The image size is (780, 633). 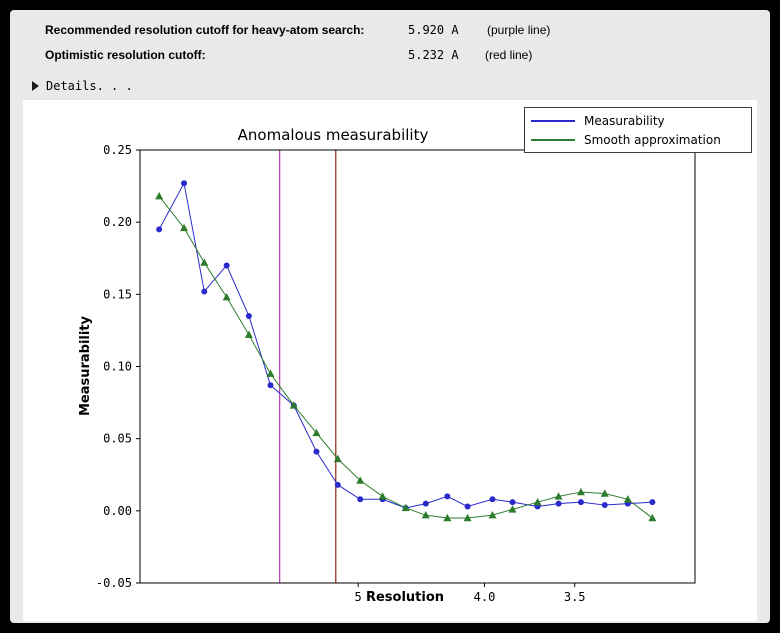 What do you see at coordinates (35, 86) in the screenshot?
I see `disclosure-triangle-icon` at bounding box center [35, 86].